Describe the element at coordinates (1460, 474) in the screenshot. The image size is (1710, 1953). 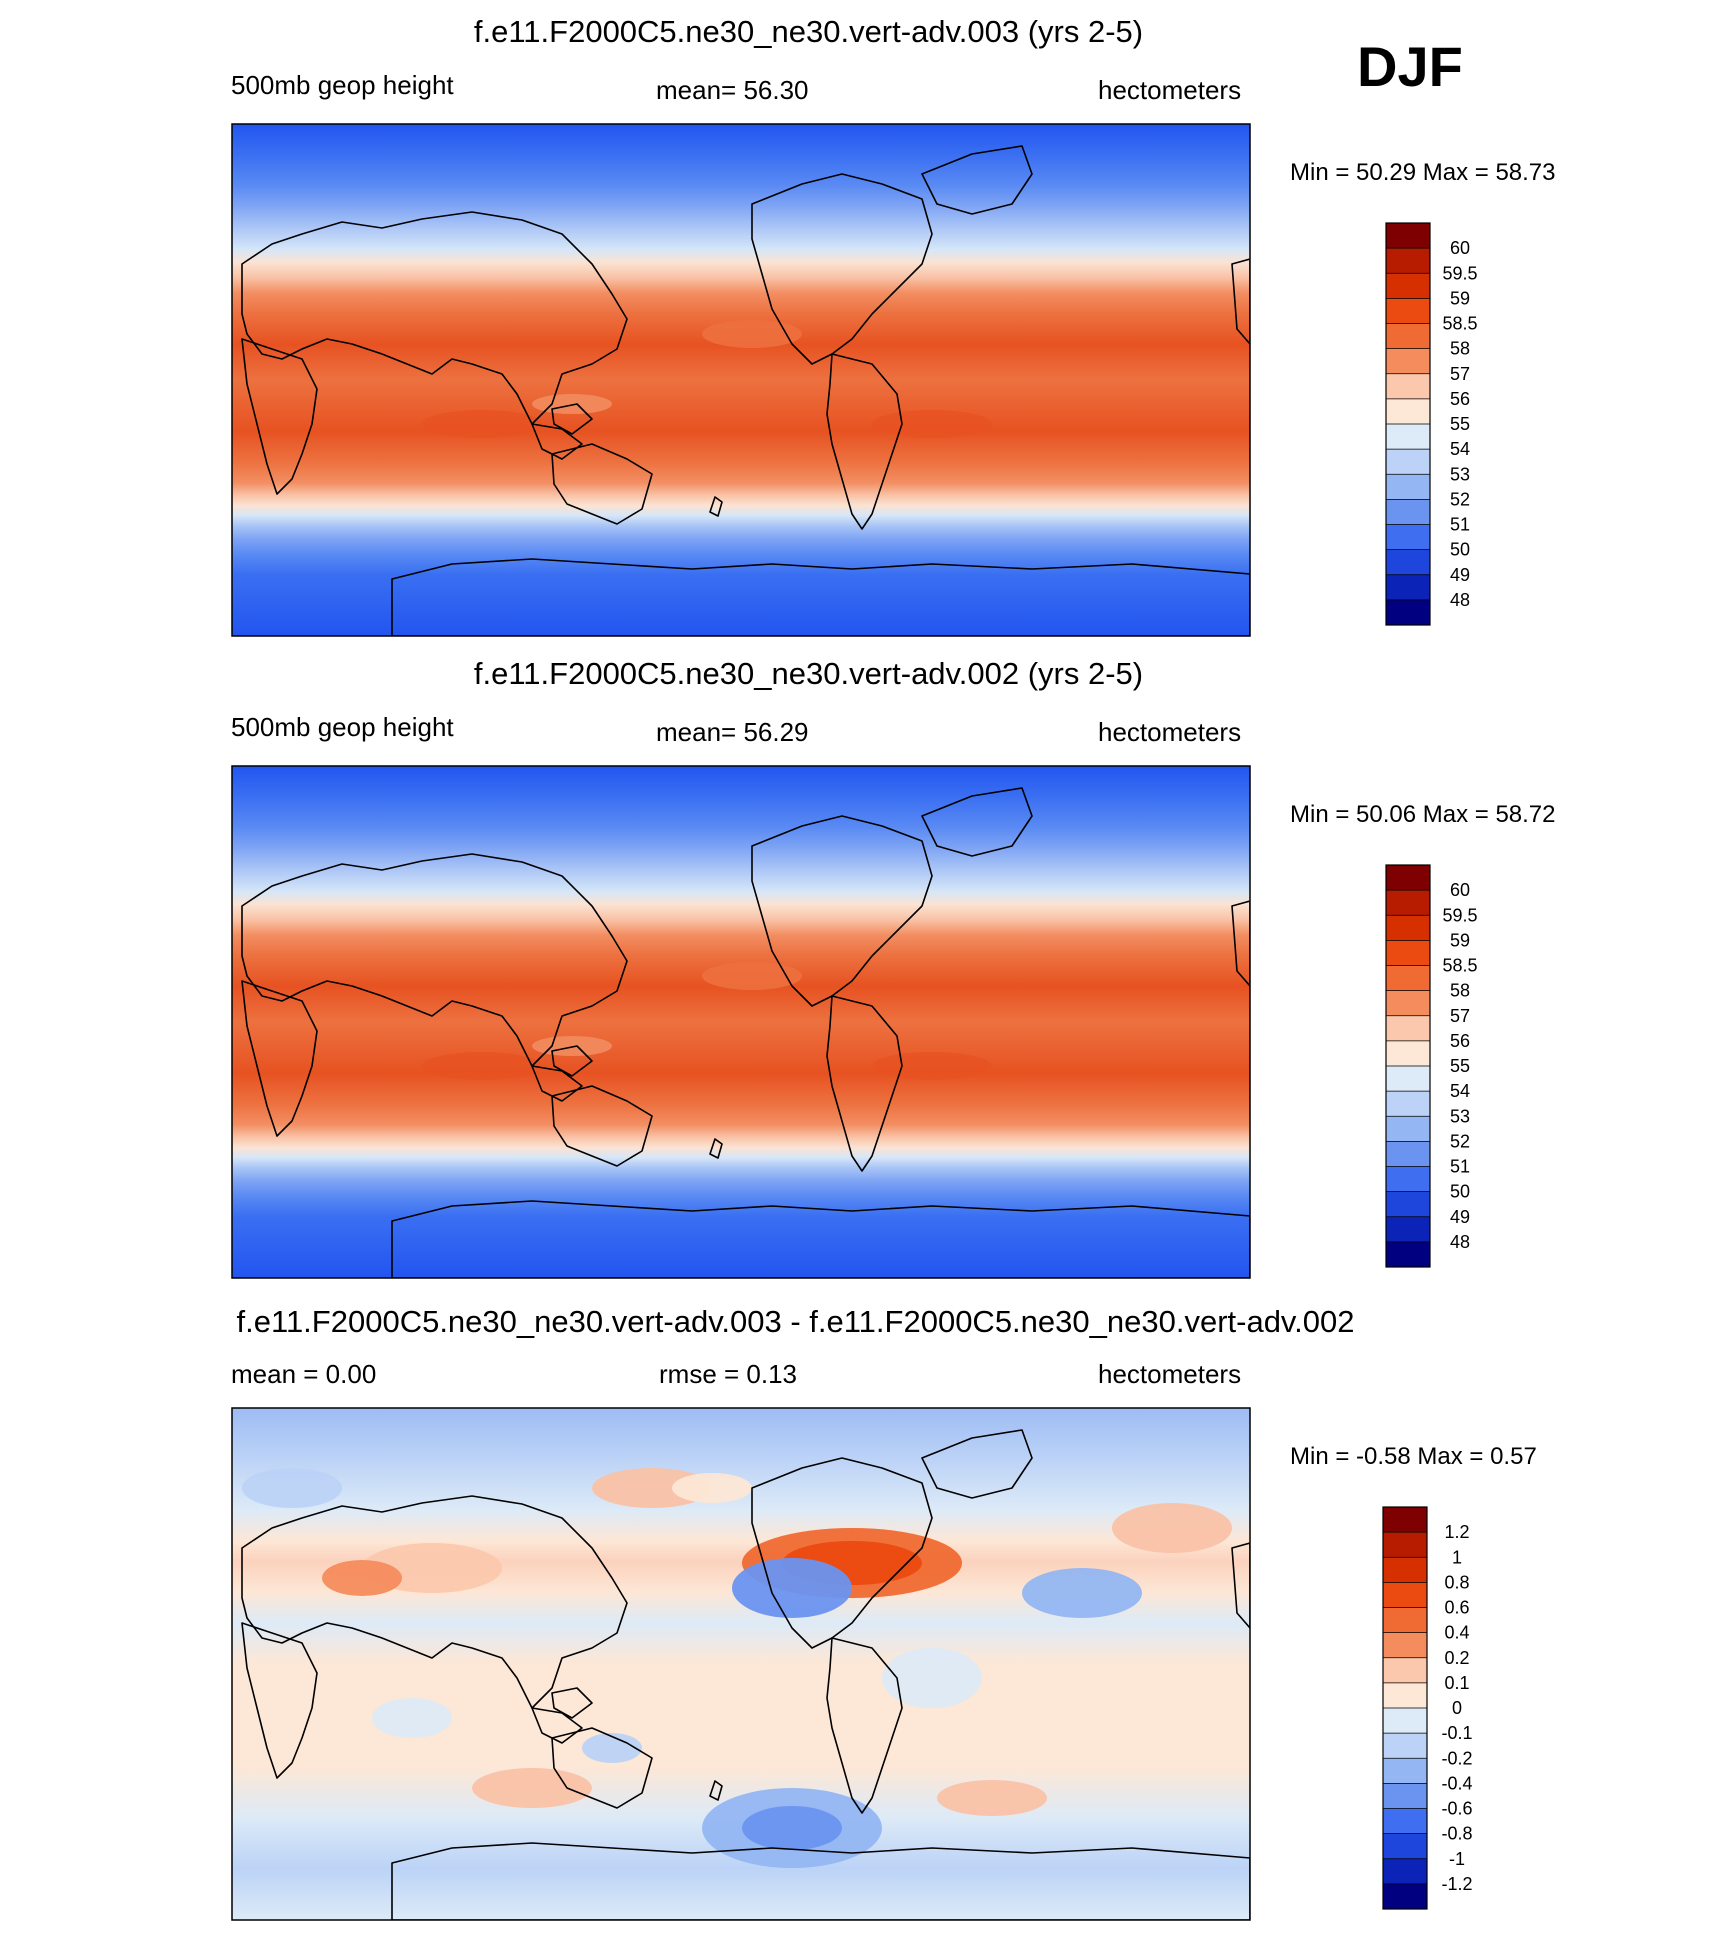
I see `colorbar-label-9: 53` at that location.